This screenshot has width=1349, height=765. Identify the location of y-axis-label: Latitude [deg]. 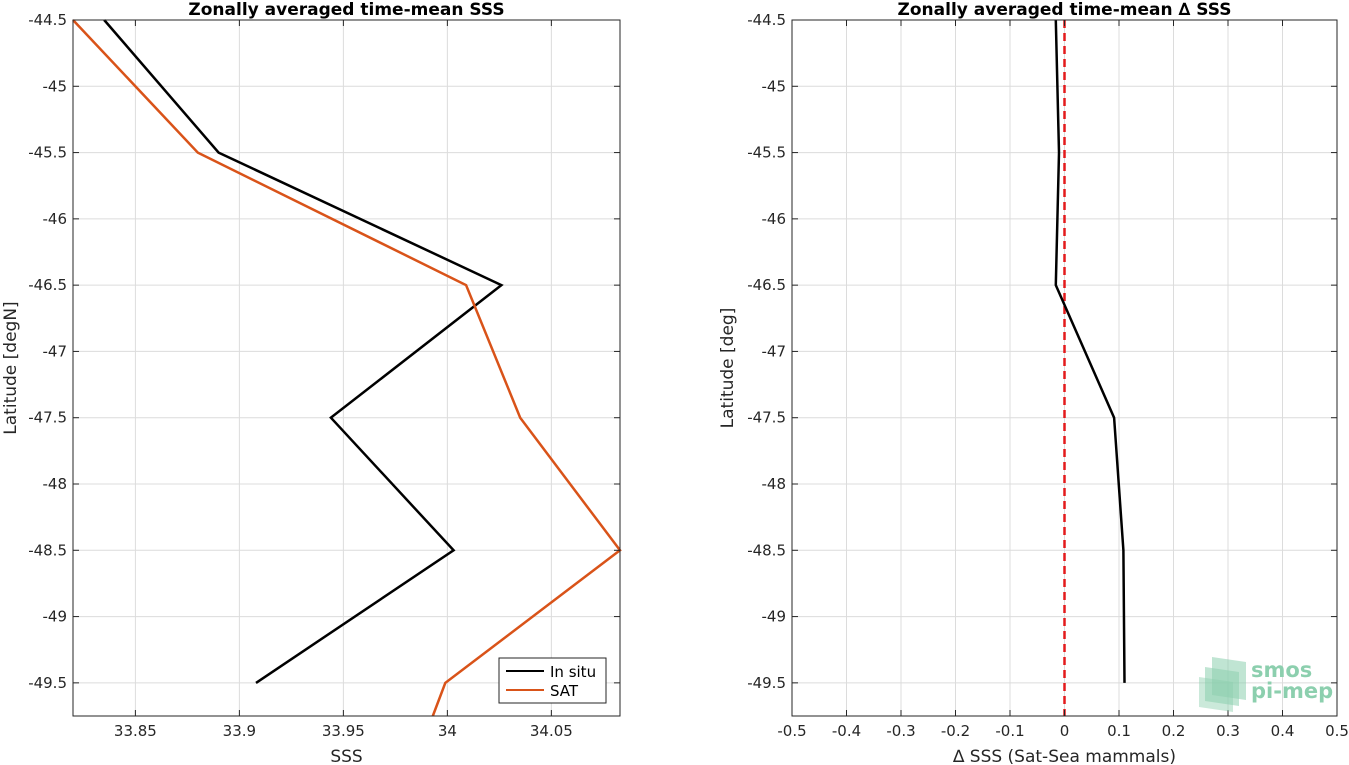
(728, 368).